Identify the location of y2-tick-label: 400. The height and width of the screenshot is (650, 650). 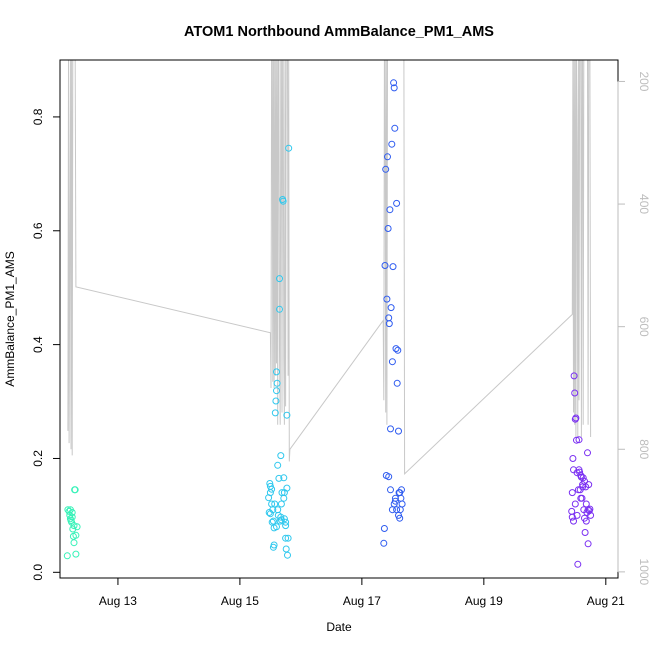
(643, 204).